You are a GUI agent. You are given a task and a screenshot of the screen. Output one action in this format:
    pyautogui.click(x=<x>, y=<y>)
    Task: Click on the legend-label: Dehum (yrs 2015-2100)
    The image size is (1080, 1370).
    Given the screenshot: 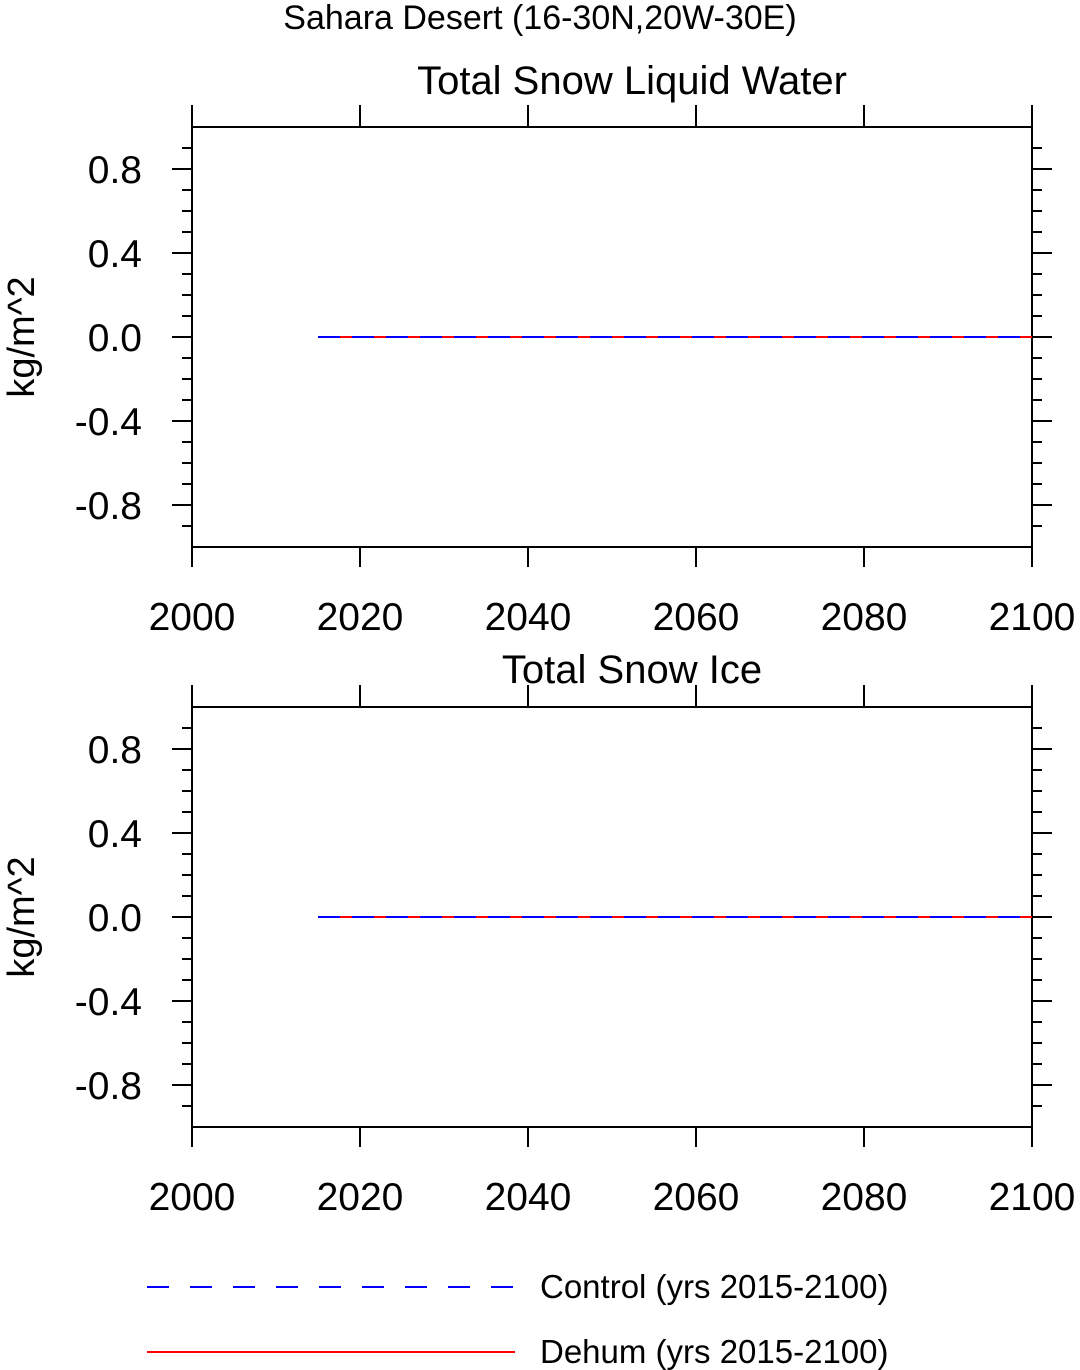 What is the action you would take?
    pyautogui.click(x=714, y=1351)
    